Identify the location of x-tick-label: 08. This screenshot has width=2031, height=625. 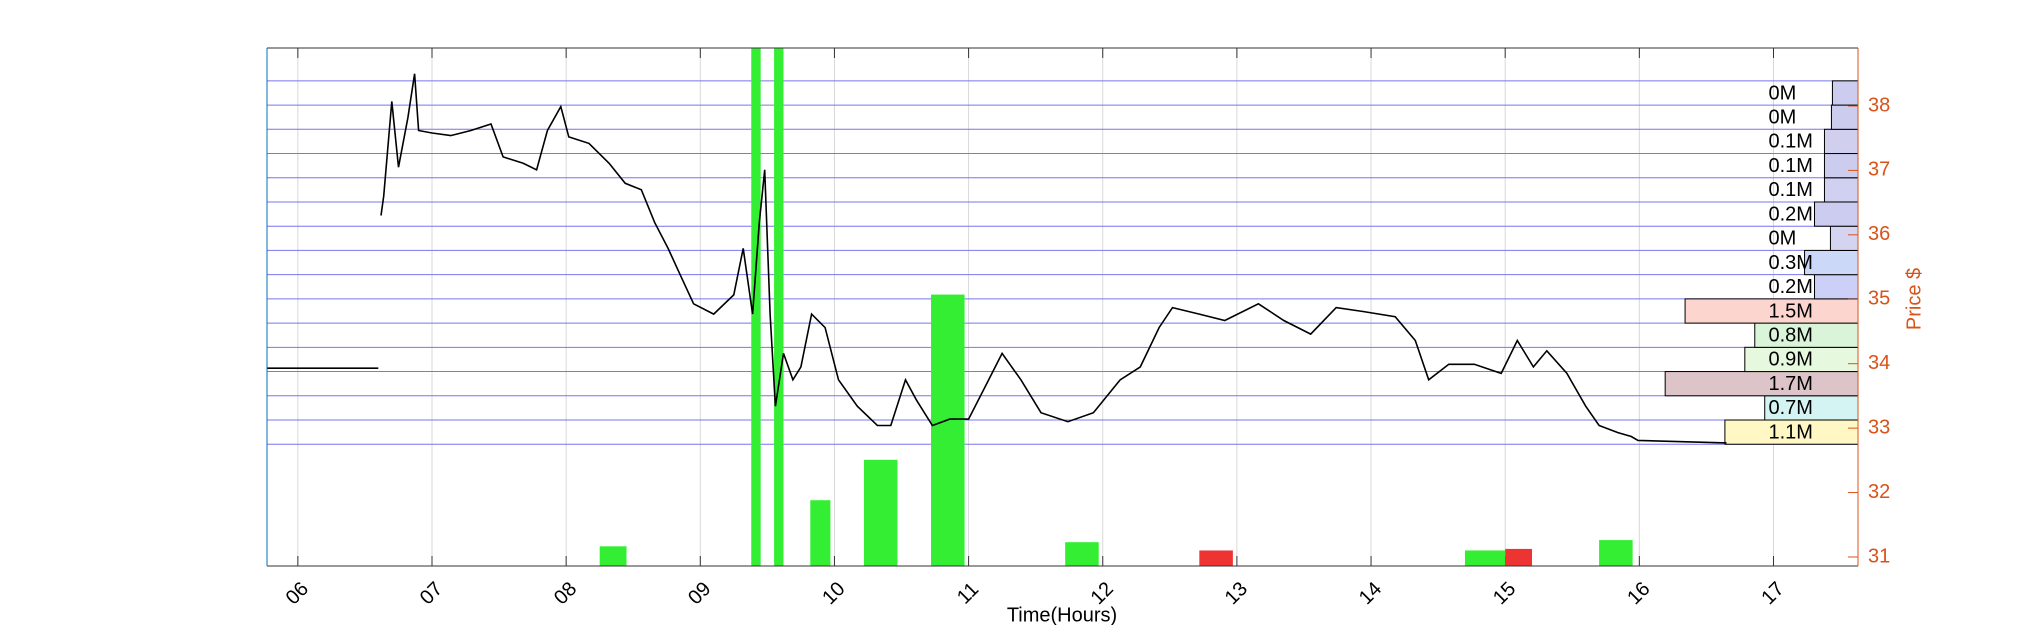
(565, 593).